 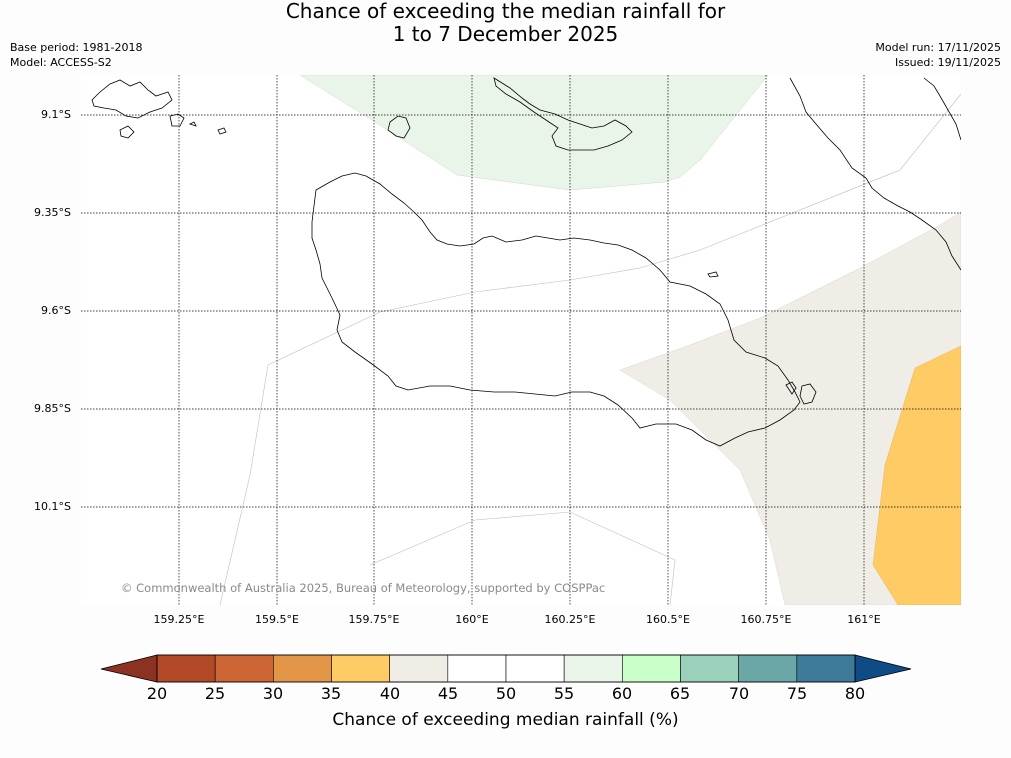 I want to click on colorbar-over-arrow, so click(x=883, y=668).